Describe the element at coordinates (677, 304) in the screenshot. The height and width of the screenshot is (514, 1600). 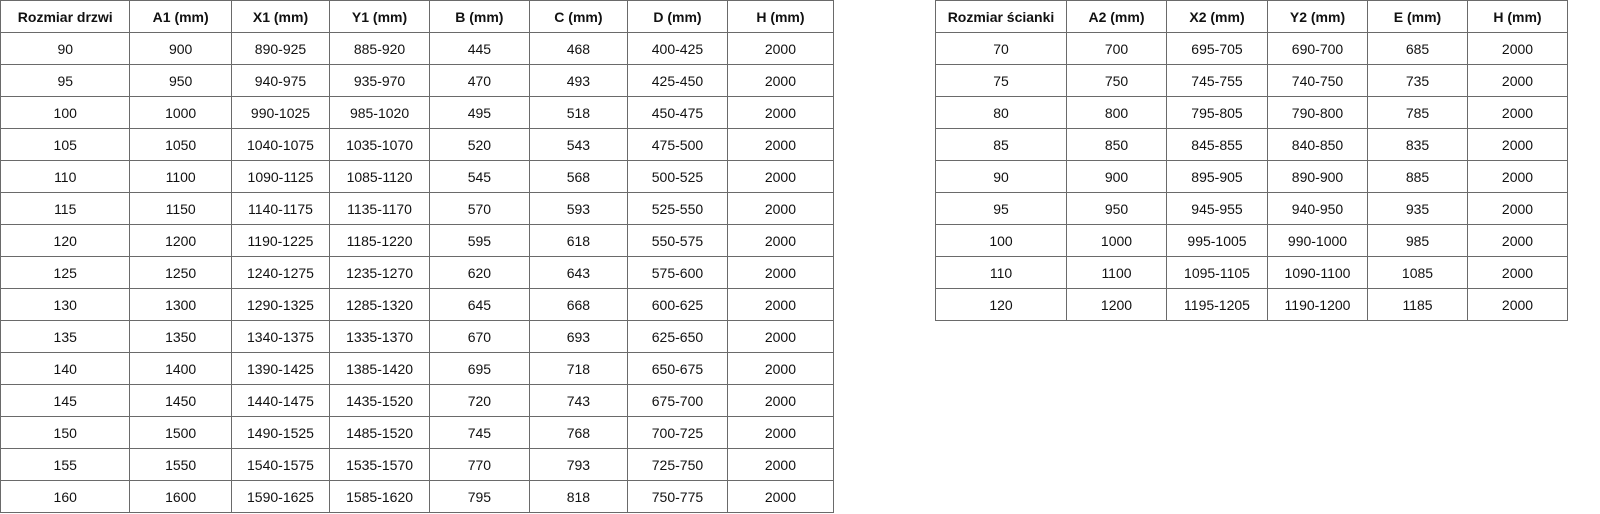
I see `table-cell: 600-625` at that location.